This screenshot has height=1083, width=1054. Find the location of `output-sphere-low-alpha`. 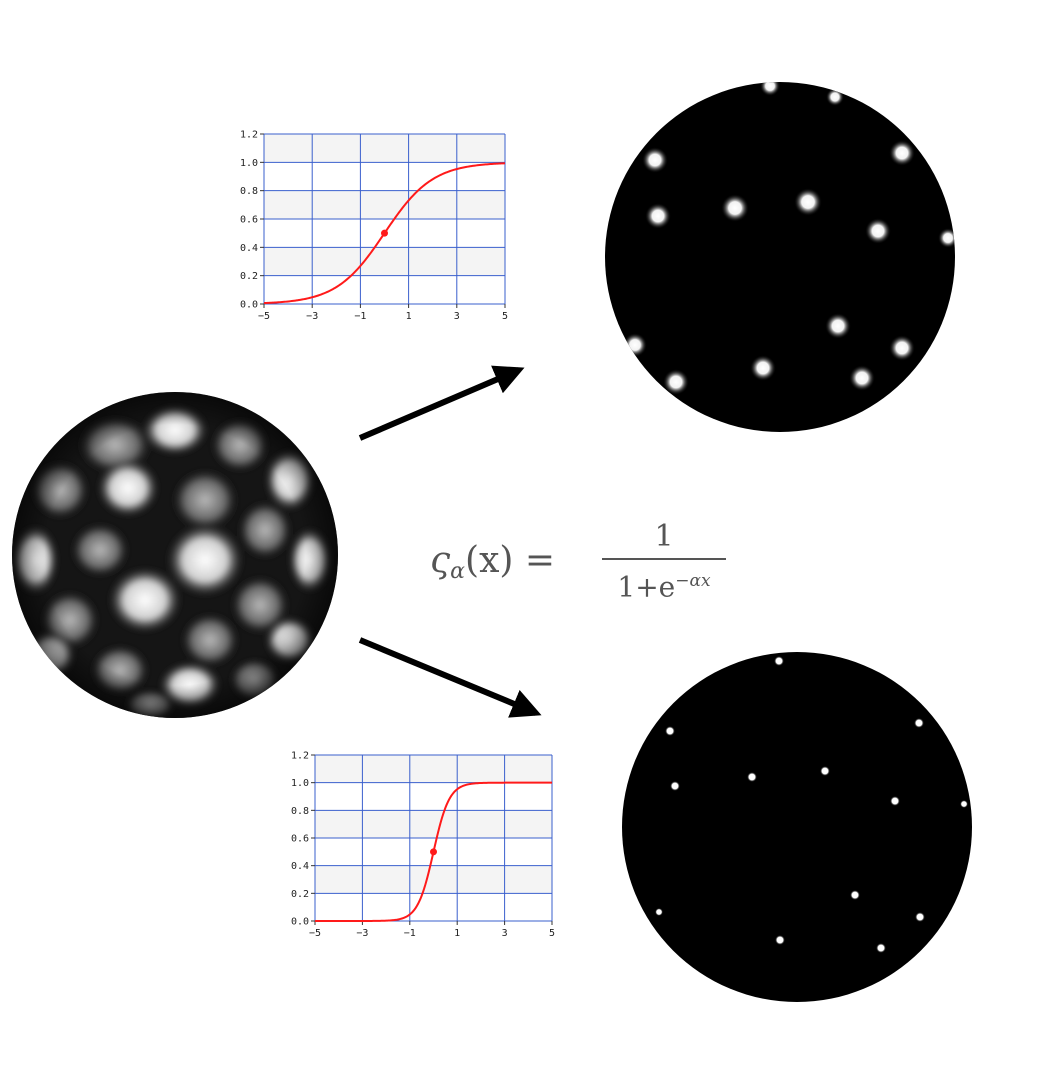

output-sphere-low-alpha is located at coordinates (780, 257).